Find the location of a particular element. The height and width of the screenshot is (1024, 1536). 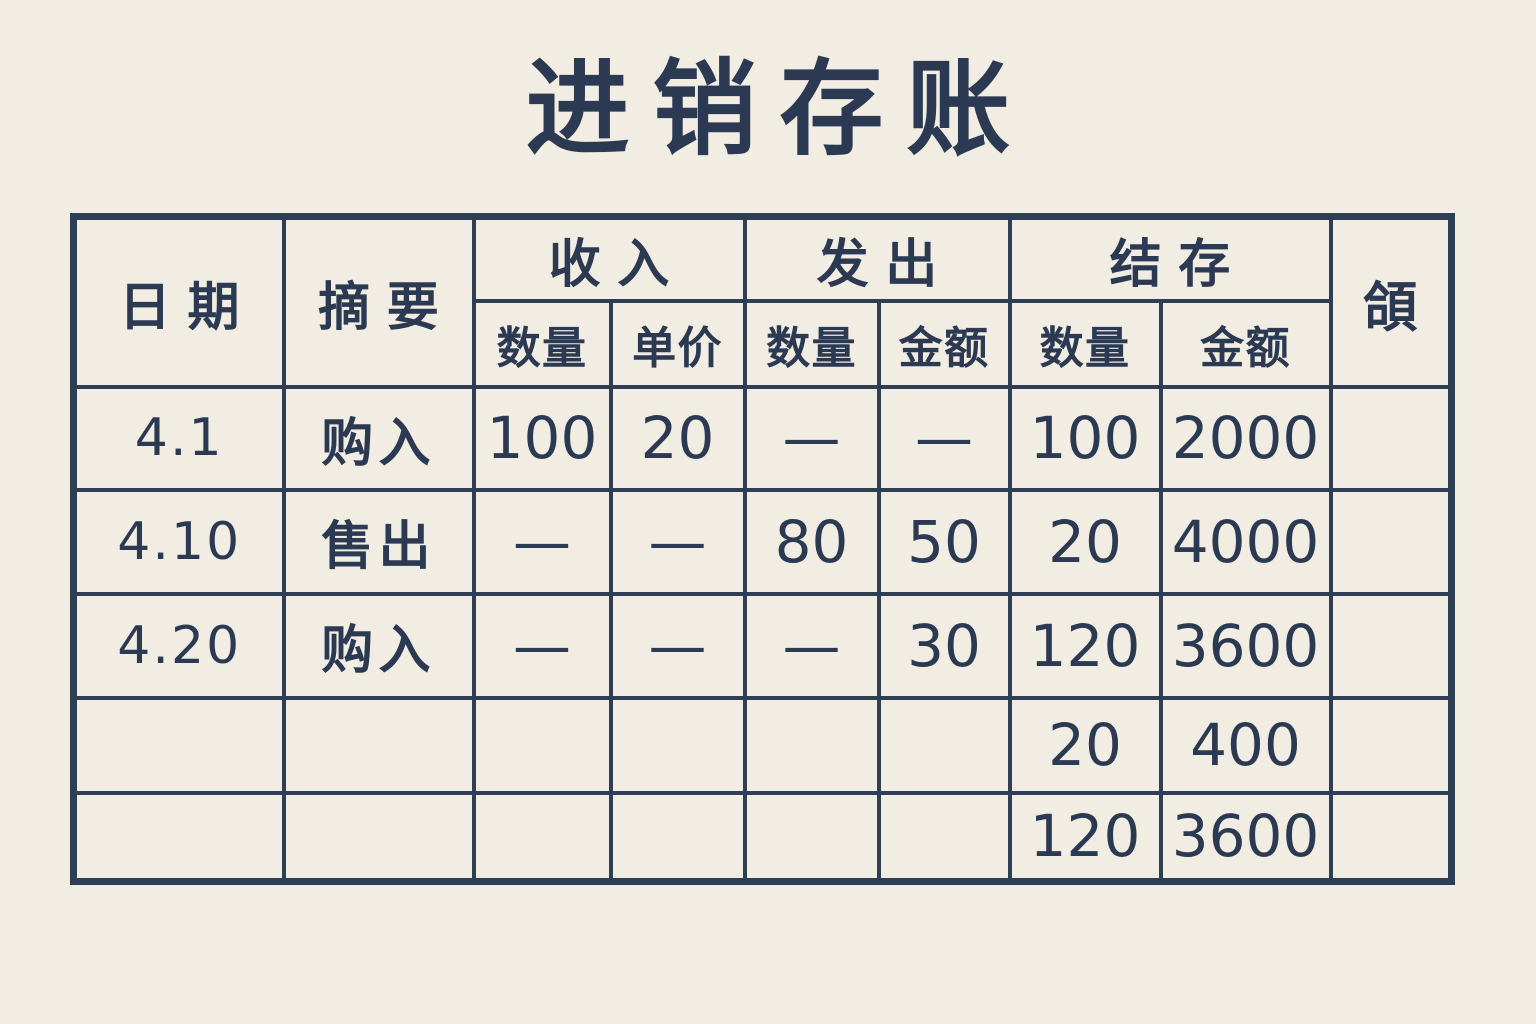

cell-date: 4.1 is located at coordinates (178, 438).